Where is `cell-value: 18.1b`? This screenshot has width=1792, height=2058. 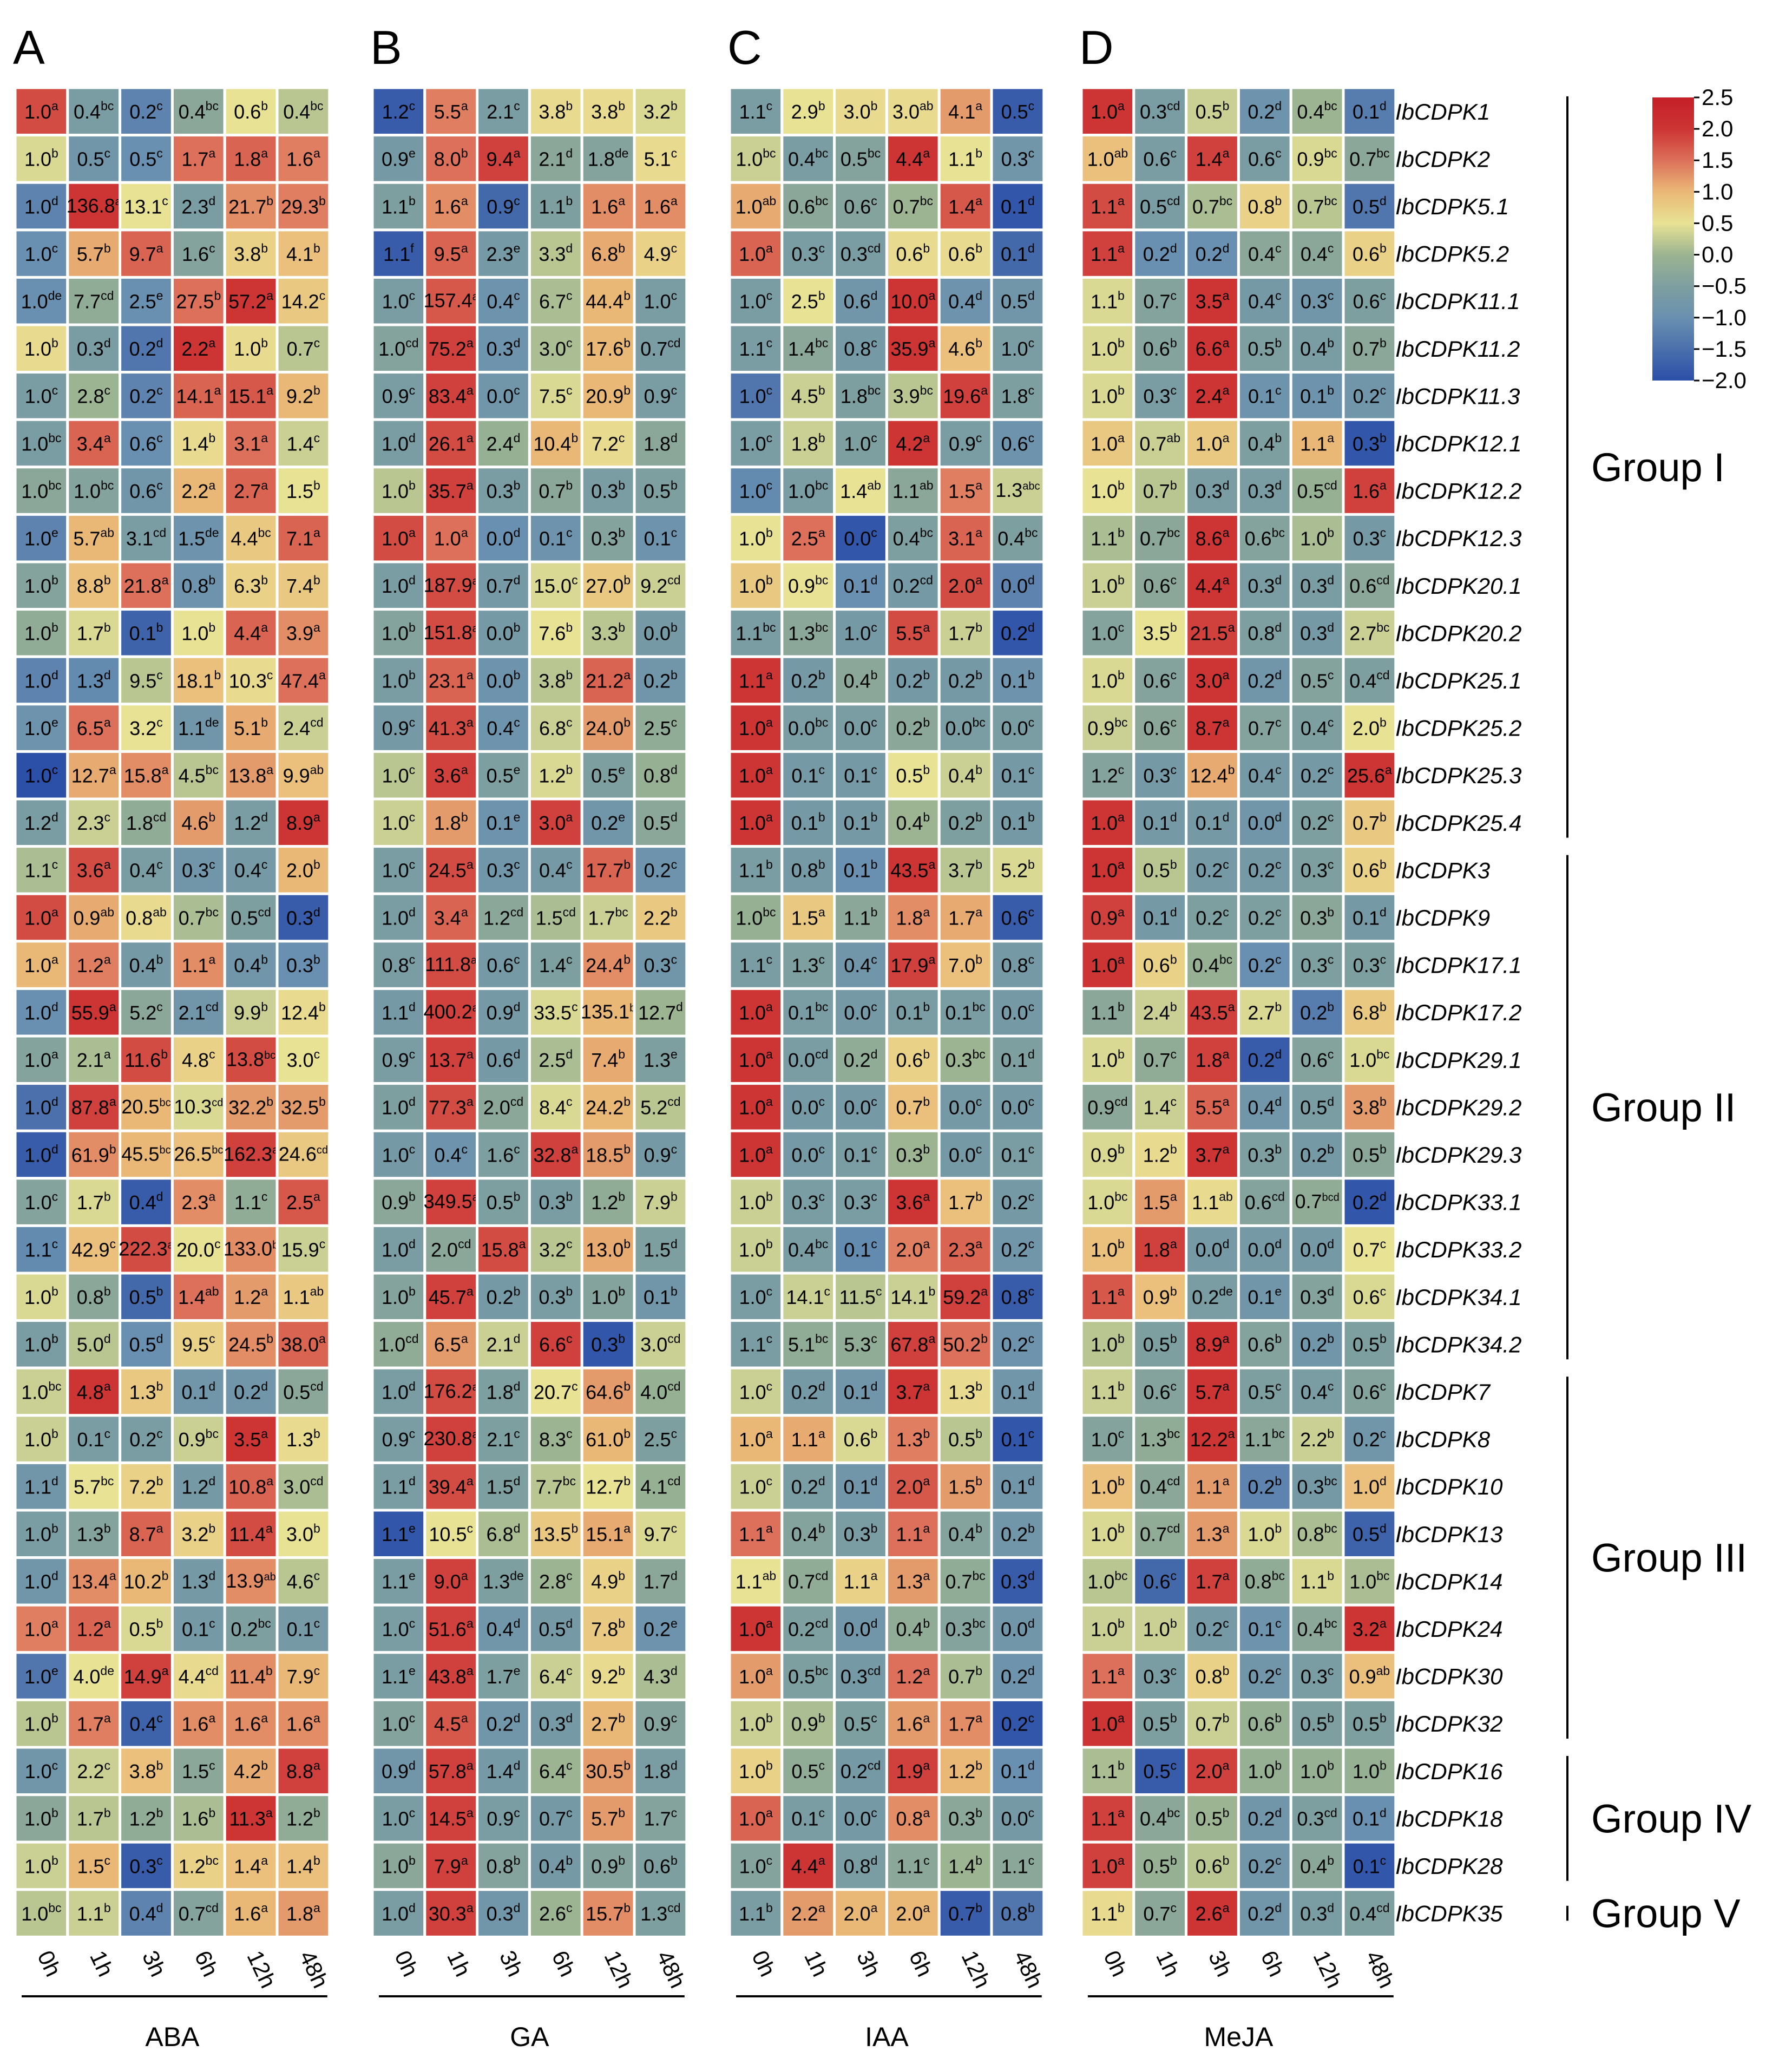 cell-value: 18.1b is located at coordinates (198, 680).